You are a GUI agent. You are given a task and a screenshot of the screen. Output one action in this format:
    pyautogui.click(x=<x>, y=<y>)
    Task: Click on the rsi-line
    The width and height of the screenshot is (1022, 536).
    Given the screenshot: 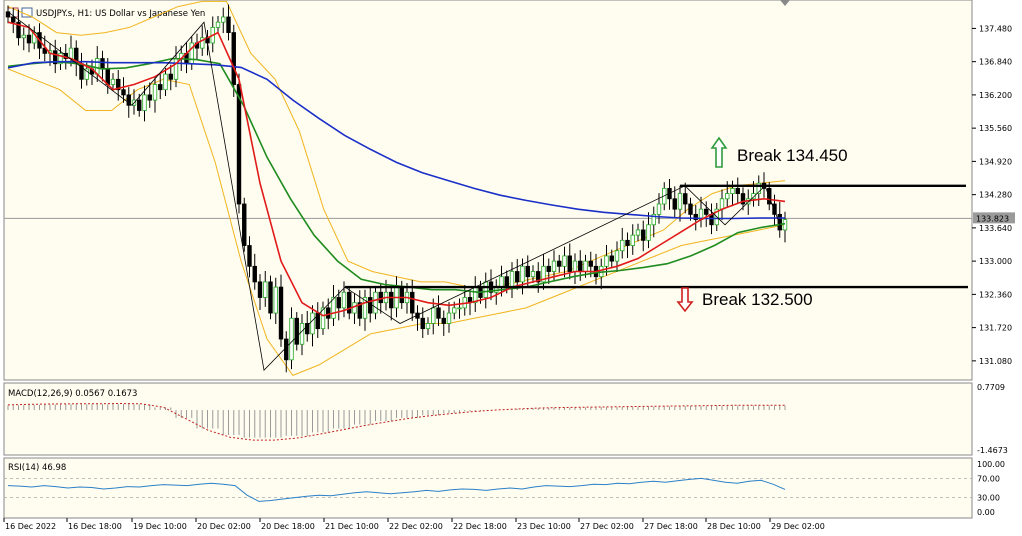 What is the action you would take?
    pyautogui.click(x=396, y=489)
    